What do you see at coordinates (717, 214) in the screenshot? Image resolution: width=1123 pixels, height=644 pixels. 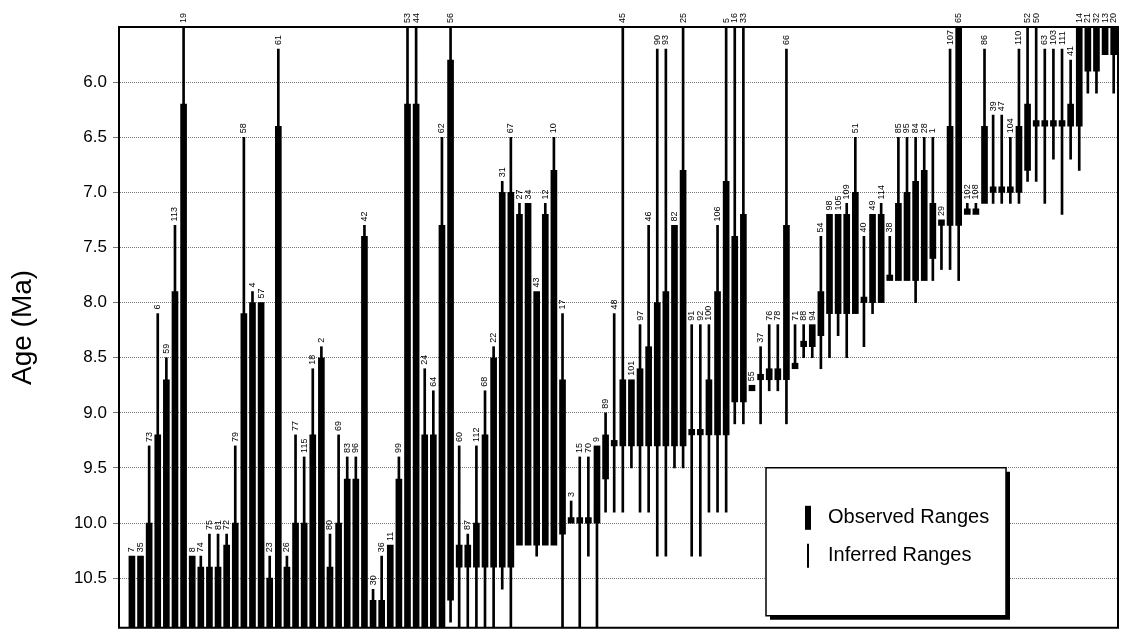 I see `x-tick-label: 106` at bounding box center [717, 214].